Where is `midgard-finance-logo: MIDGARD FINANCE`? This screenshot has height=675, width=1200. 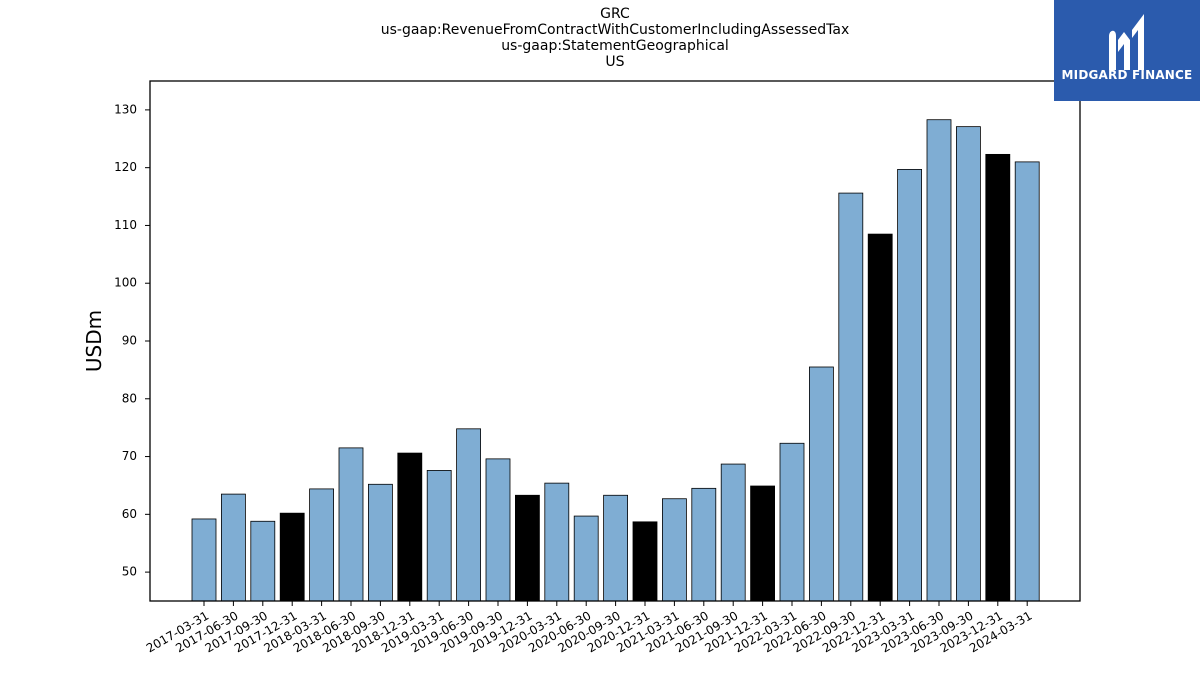
midgard-finance-logo: MIDGARD FINANCE is located at coordinates (1127, 50).